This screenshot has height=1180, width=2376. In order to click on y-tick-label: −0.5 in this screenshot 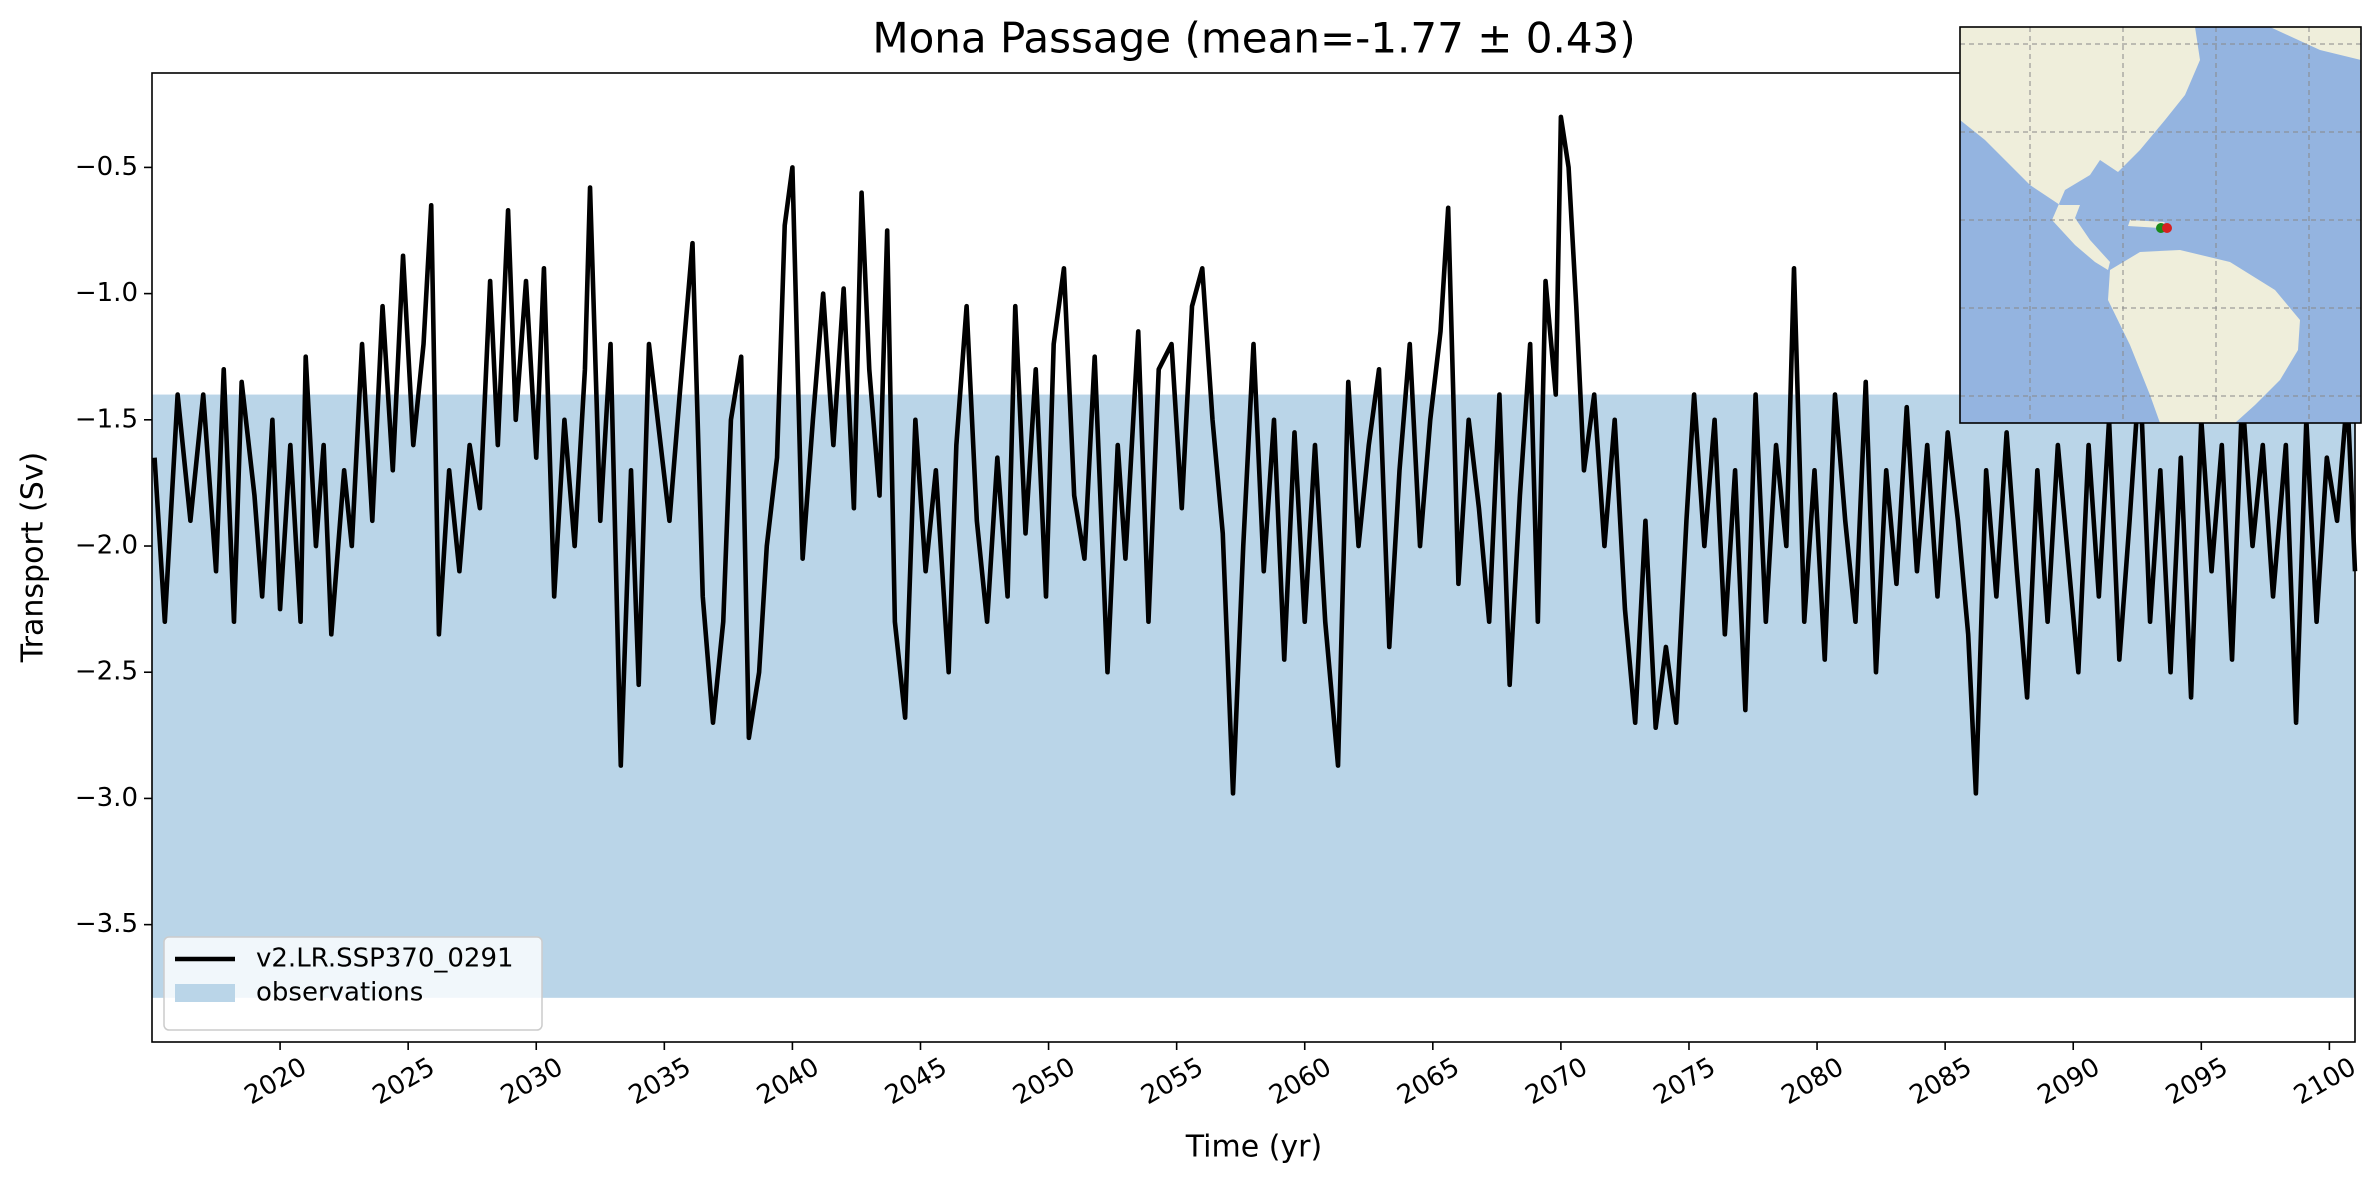, I will do `click(106, 167)`.